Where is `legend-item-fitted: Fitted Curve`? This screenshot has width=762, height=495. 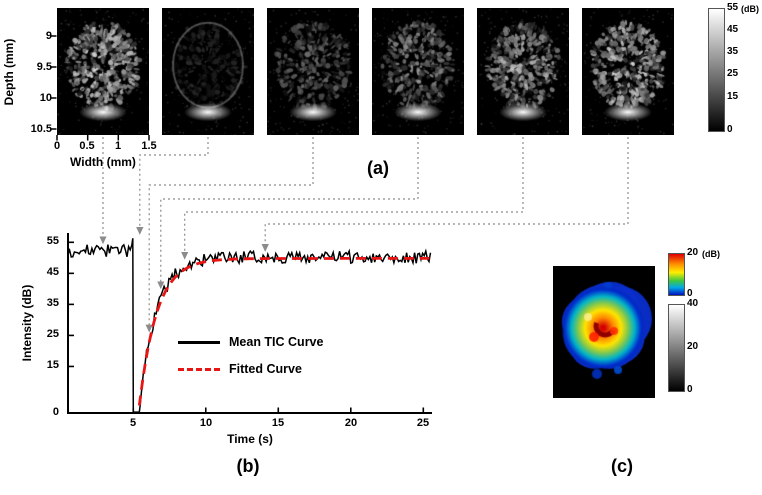 legend-item-fitted: Fitted Curve is located at coordinates (250, 369).